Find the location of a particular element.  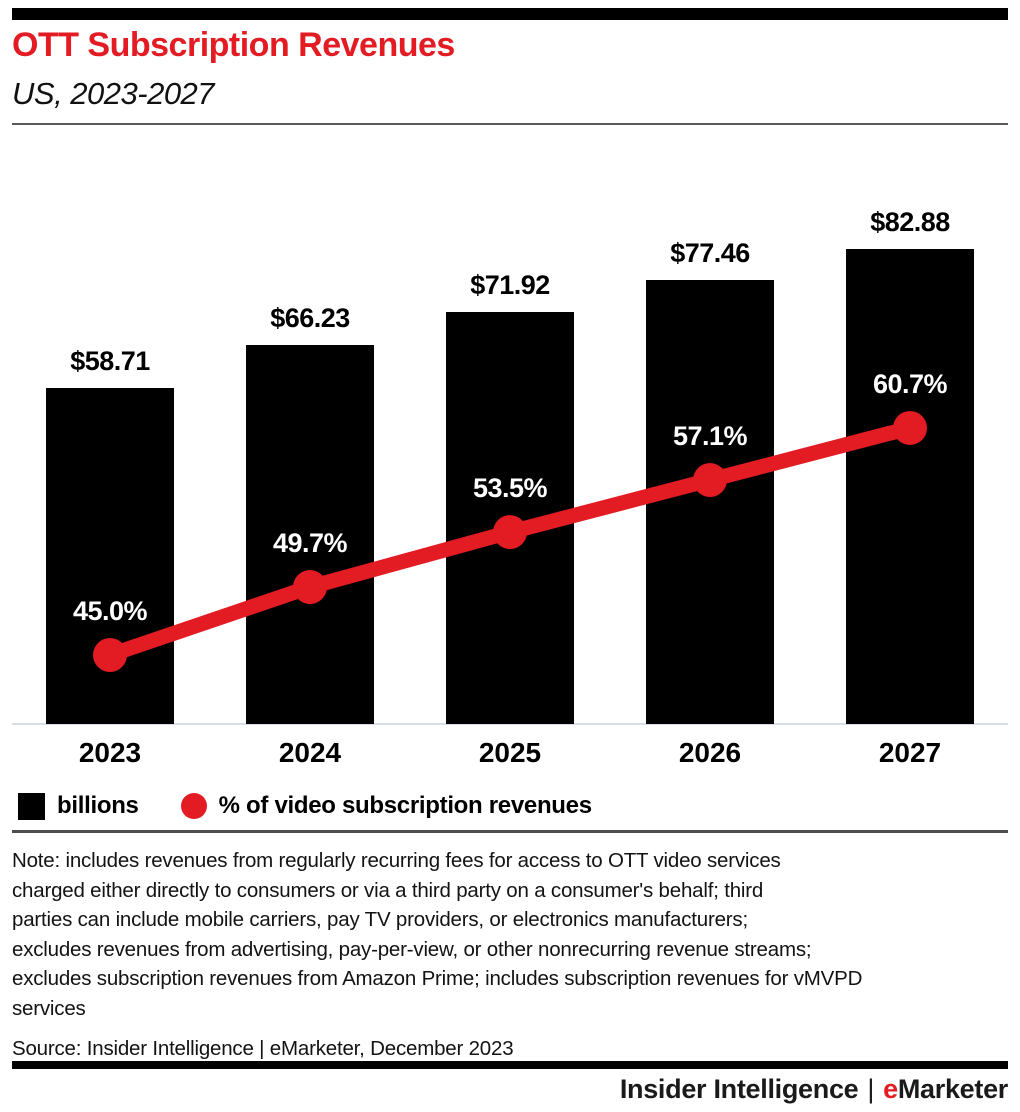

top-accent-bar is located at coordinates (510, 14).